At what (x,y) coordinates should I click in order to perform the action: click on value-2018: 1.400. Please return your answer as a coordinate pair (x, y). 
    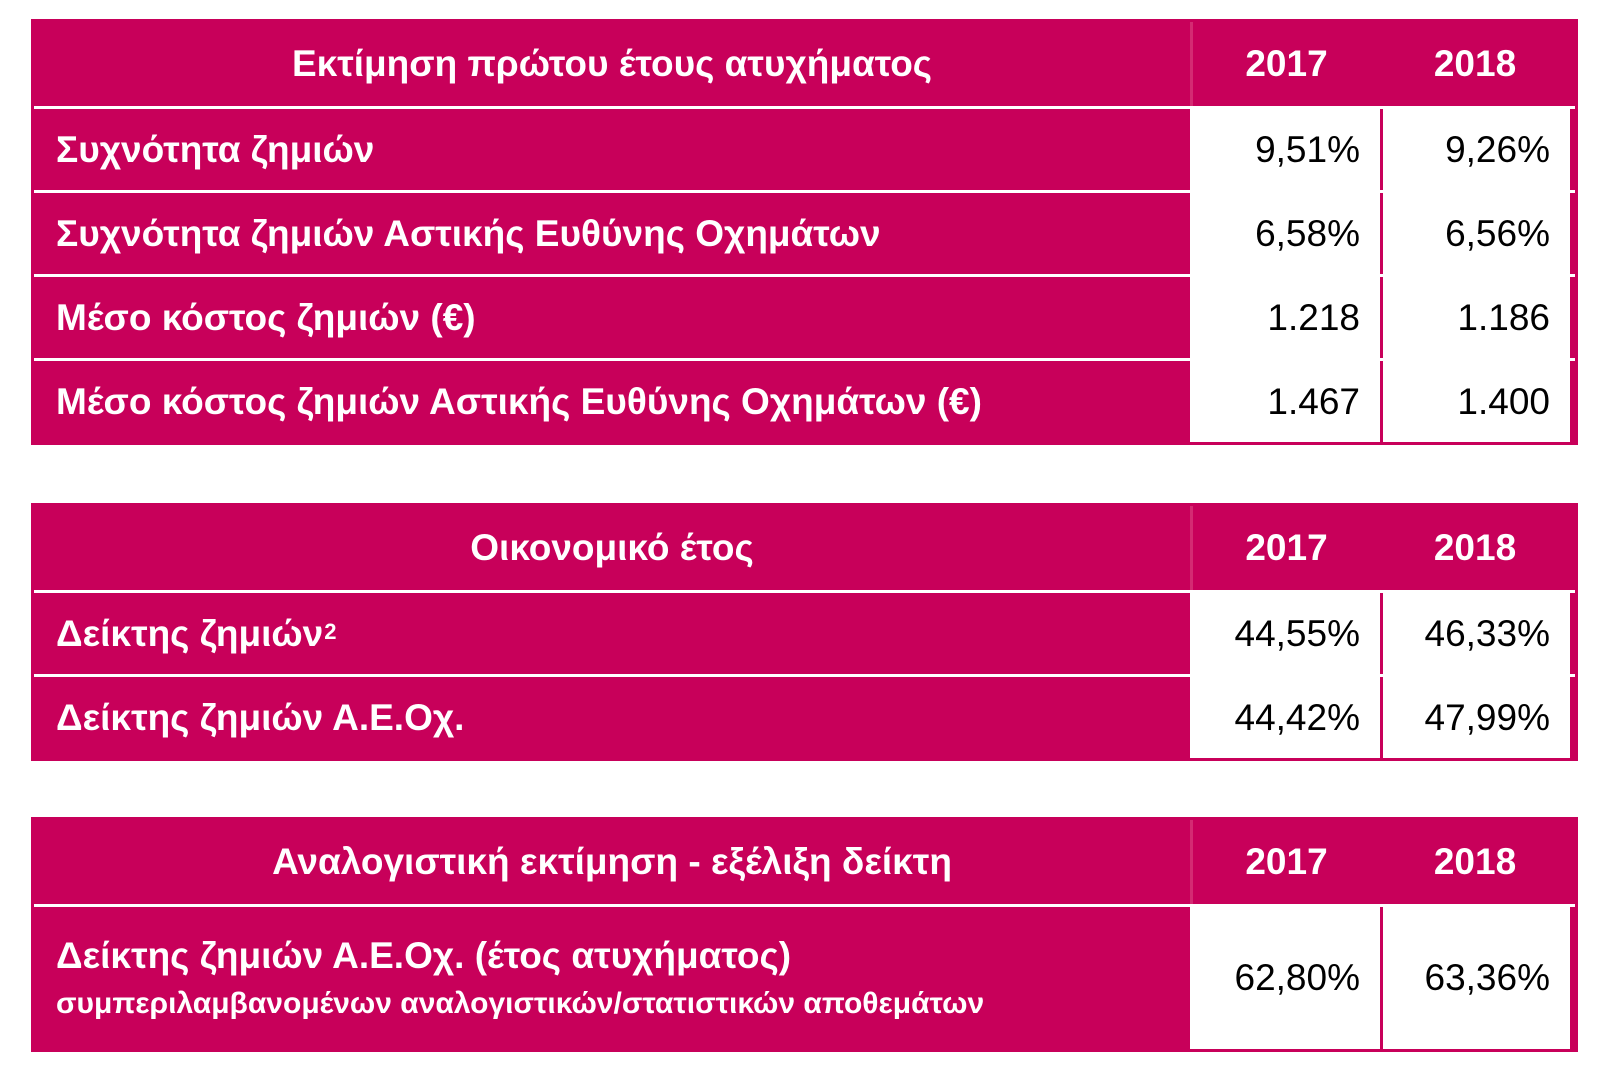
    Looking at the image, I should click on (1475, 401).